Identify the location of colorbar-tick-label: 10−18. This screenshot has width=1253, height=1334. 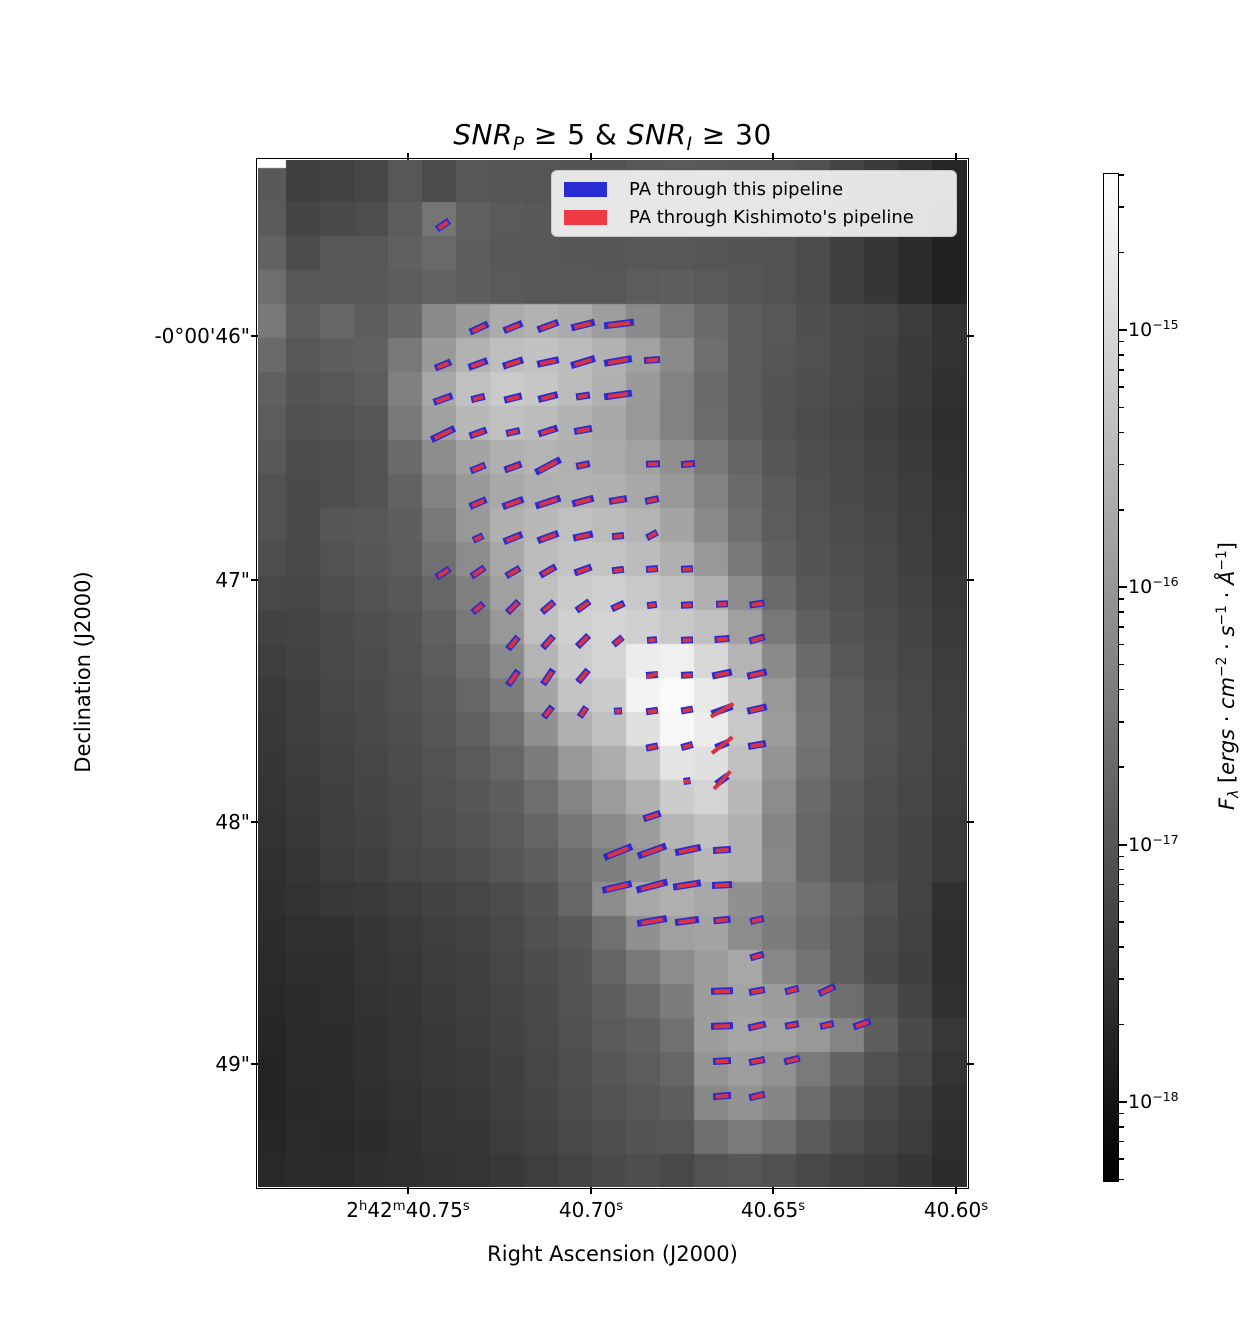
(1153, 1101).